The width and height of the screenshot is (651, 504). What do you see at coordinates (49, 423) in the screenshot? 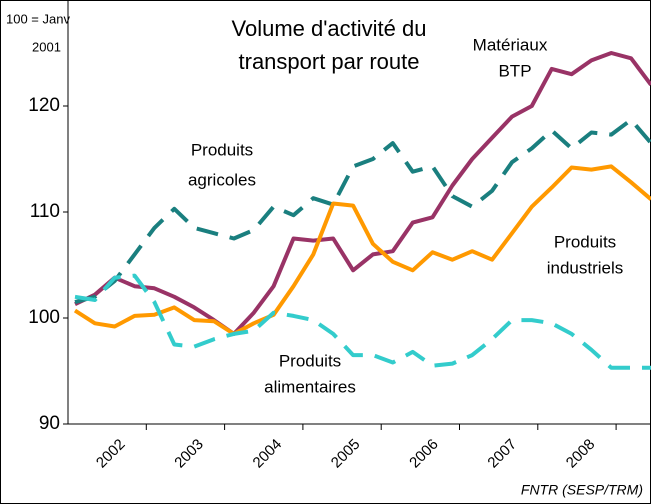
I see `y-tick-label: 90` at bounding box center [49, 423].